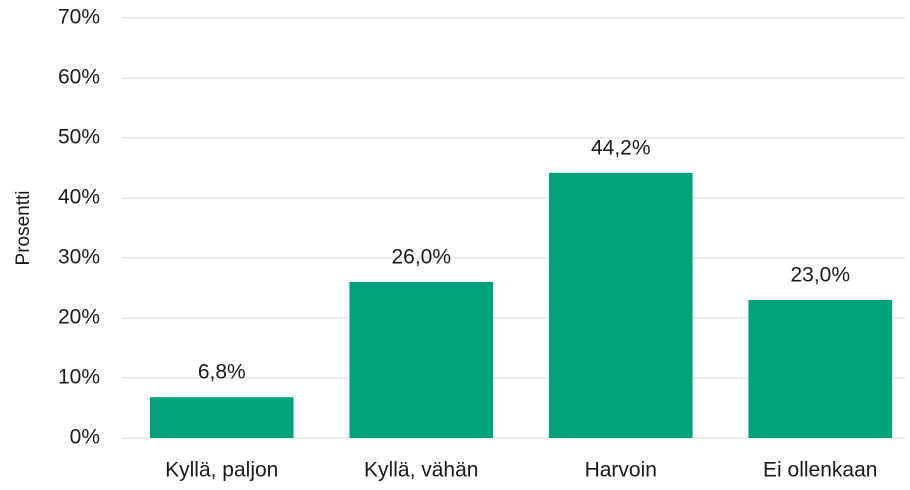 The height and width of the screenshot is (490, 910). What do you see at coordinates (79, 257) in the screenshot?
I see `y-tick-label: 30%` at bounding box center [79, 257].